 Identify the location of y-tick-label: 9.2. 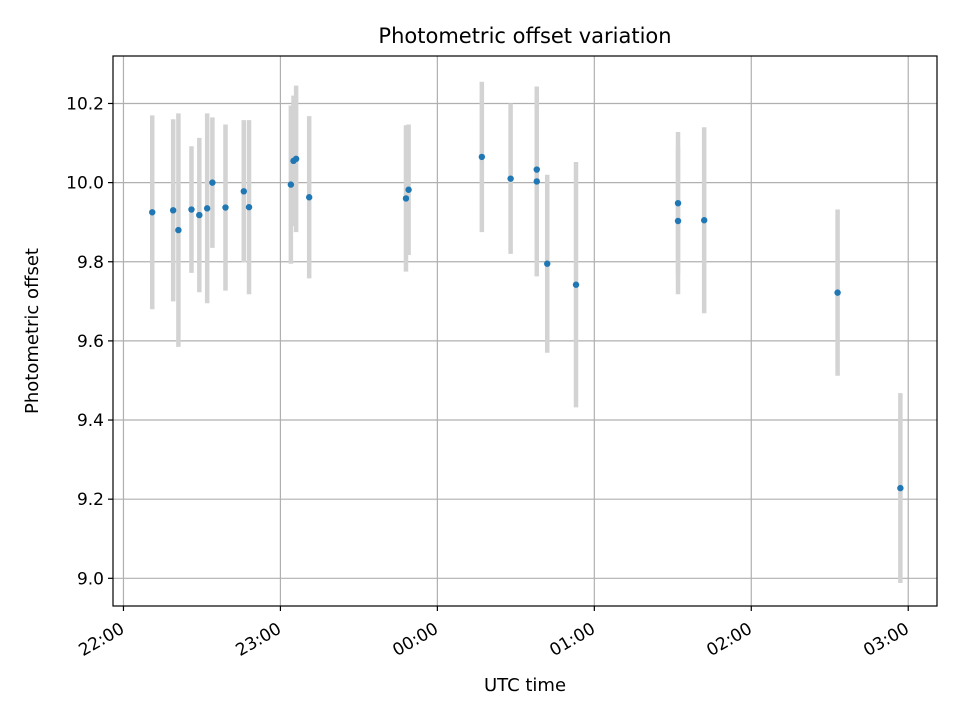
(90, 500).